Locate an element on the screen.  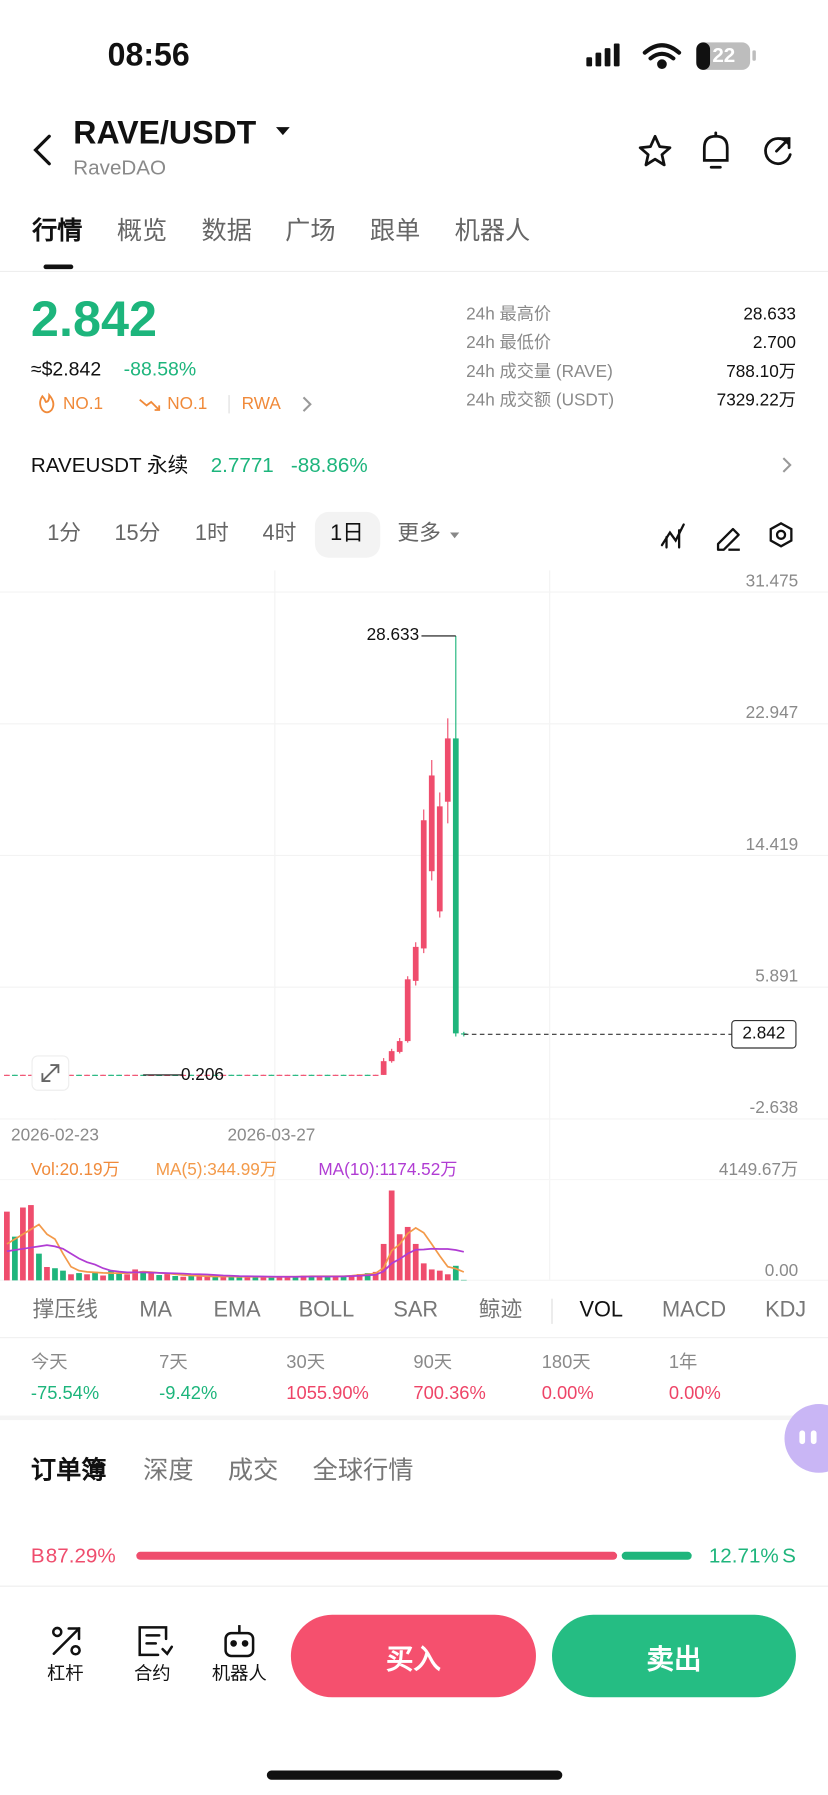
interval: 更多 is located at coordinates (419, 533).